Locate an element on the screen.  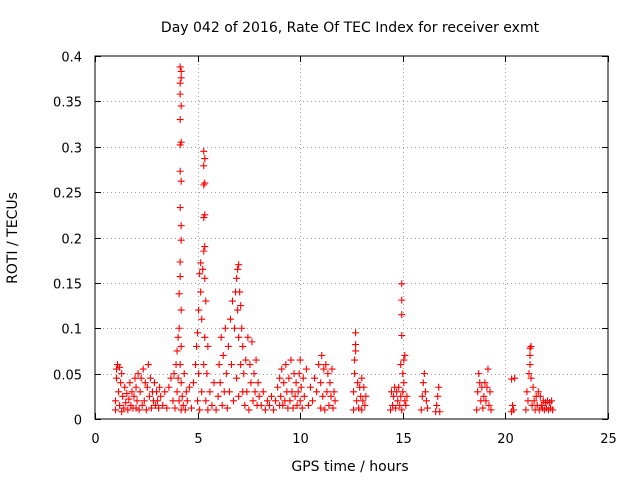
x-tick-labels: 0 5 10 15 20 25 is located at coordinates (353, 439).